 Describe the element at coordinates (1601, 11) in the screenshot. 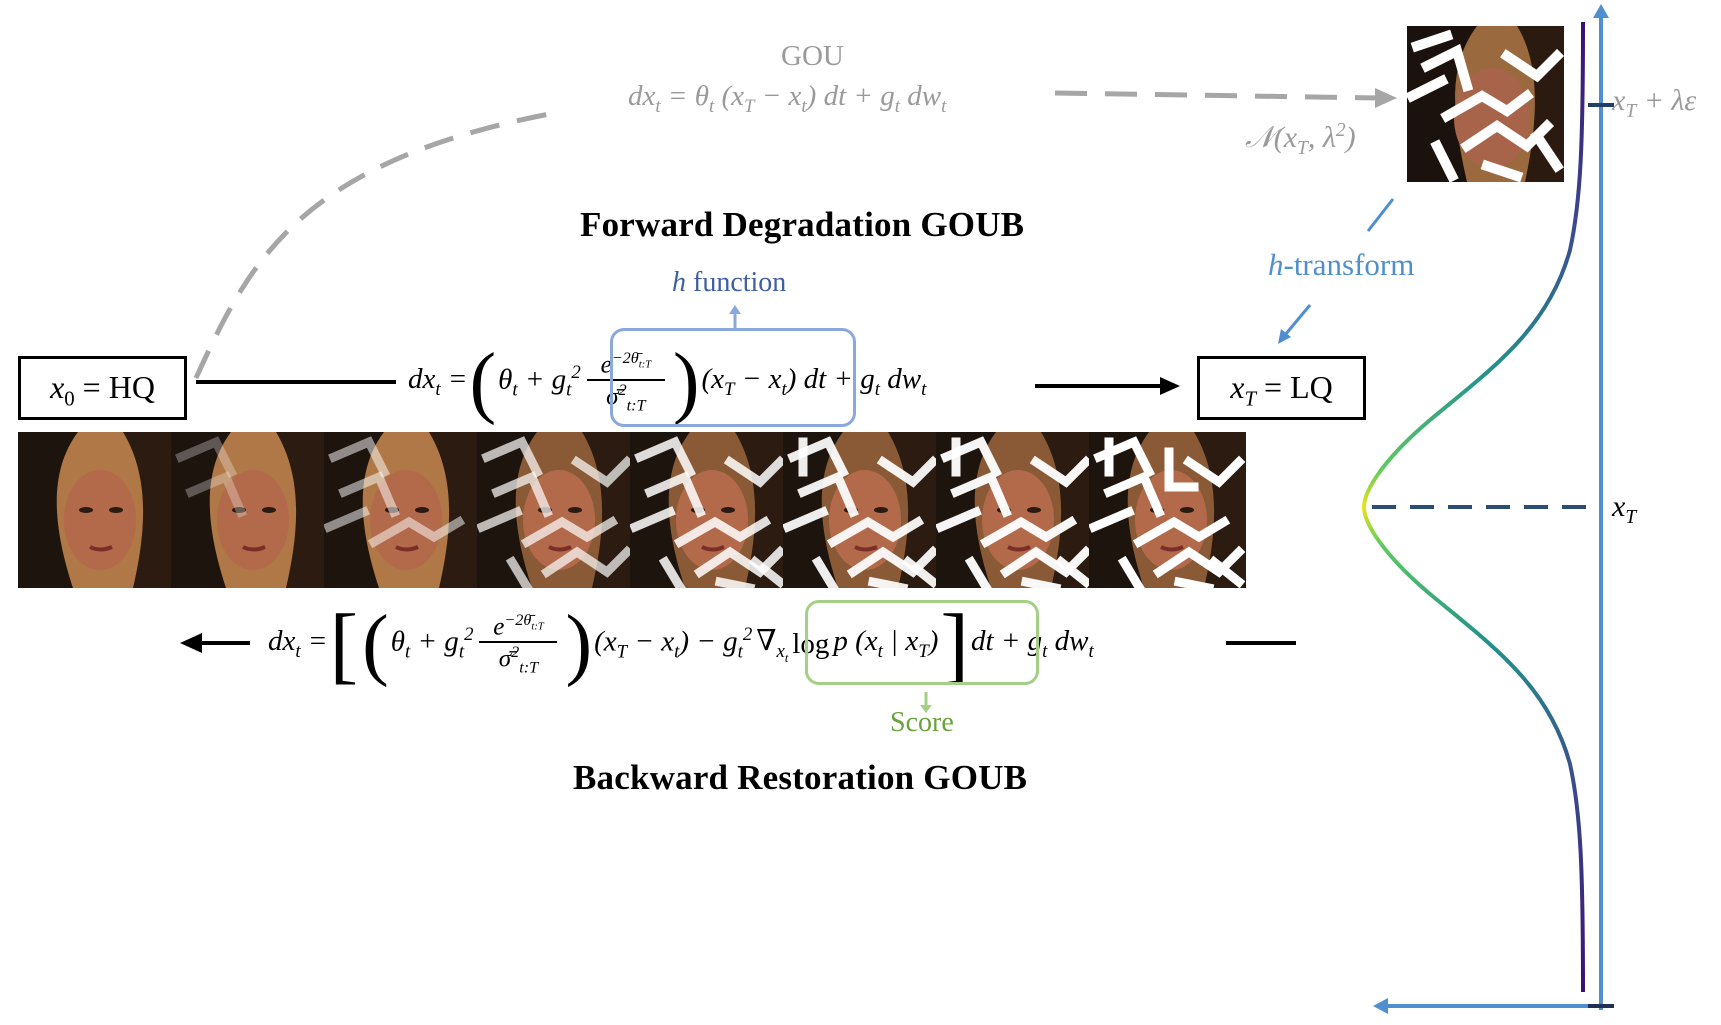

I see `vertical-axis-head` at that location.